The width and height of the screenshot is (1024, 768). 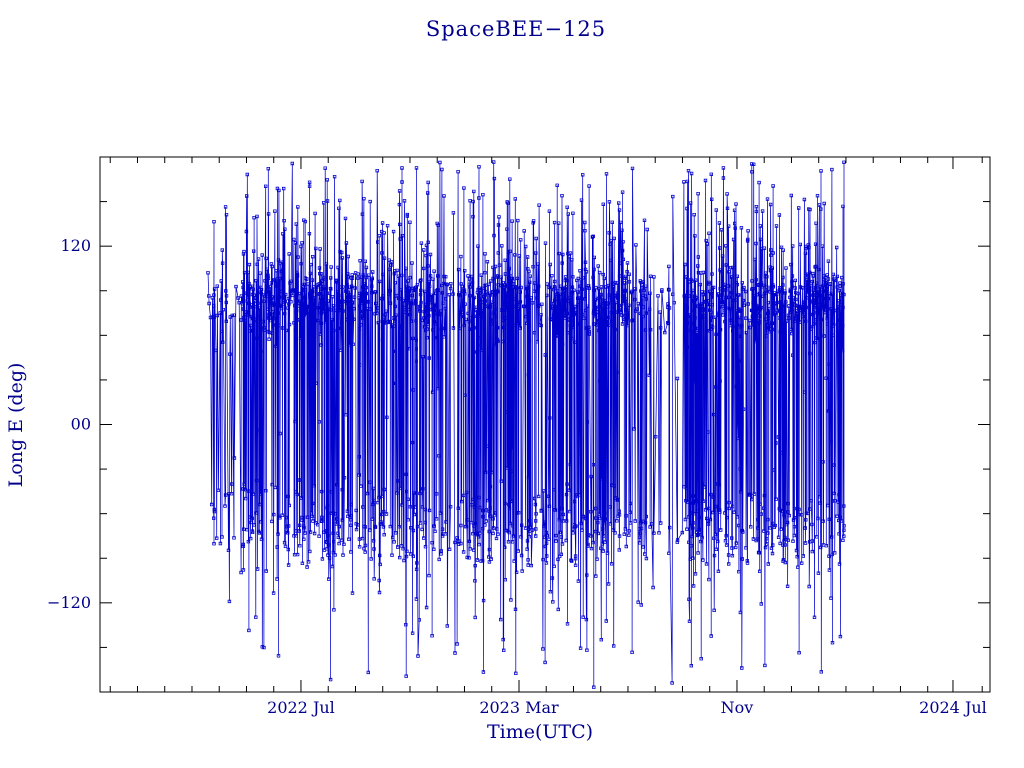 I want to click on tick-label: 2022 Jul, so click(x=301, y=707).